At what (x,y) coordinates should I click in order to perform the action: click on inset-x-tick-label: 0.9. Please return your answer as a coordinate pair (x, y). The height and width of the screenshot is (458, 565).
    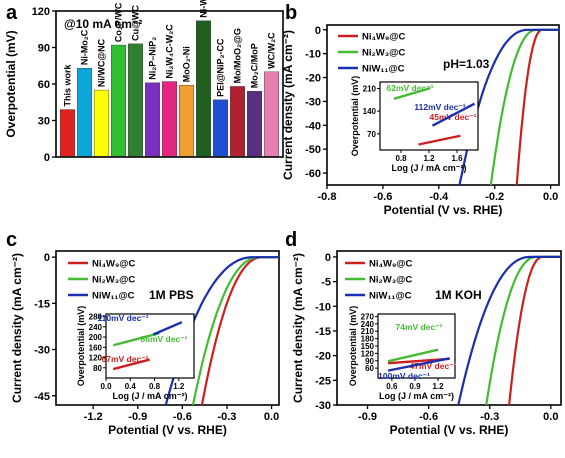
    Looking at the image, I should click on (415, 386).